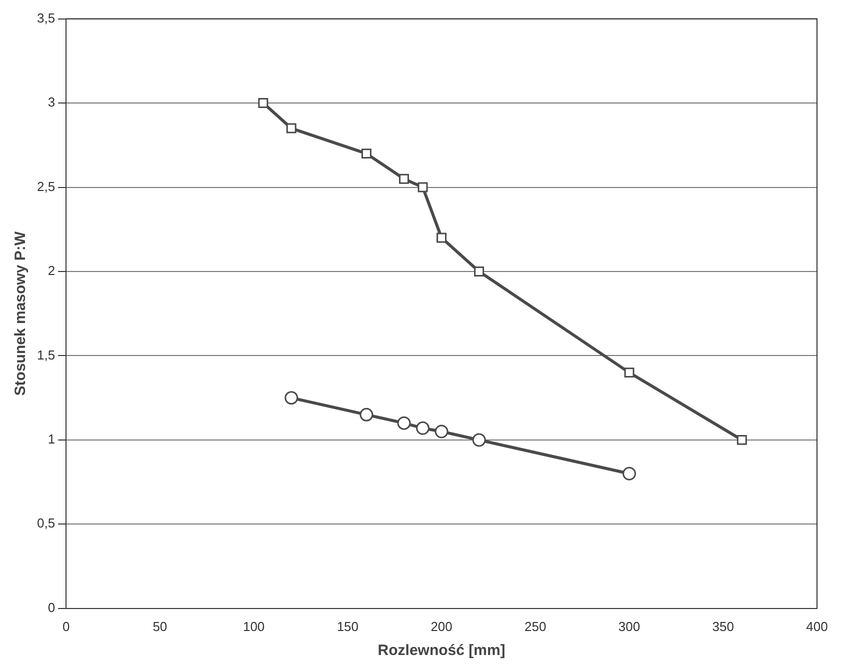 The image size is (845, 672). I want to click on y-tick-label: 1, so click(52, 439).